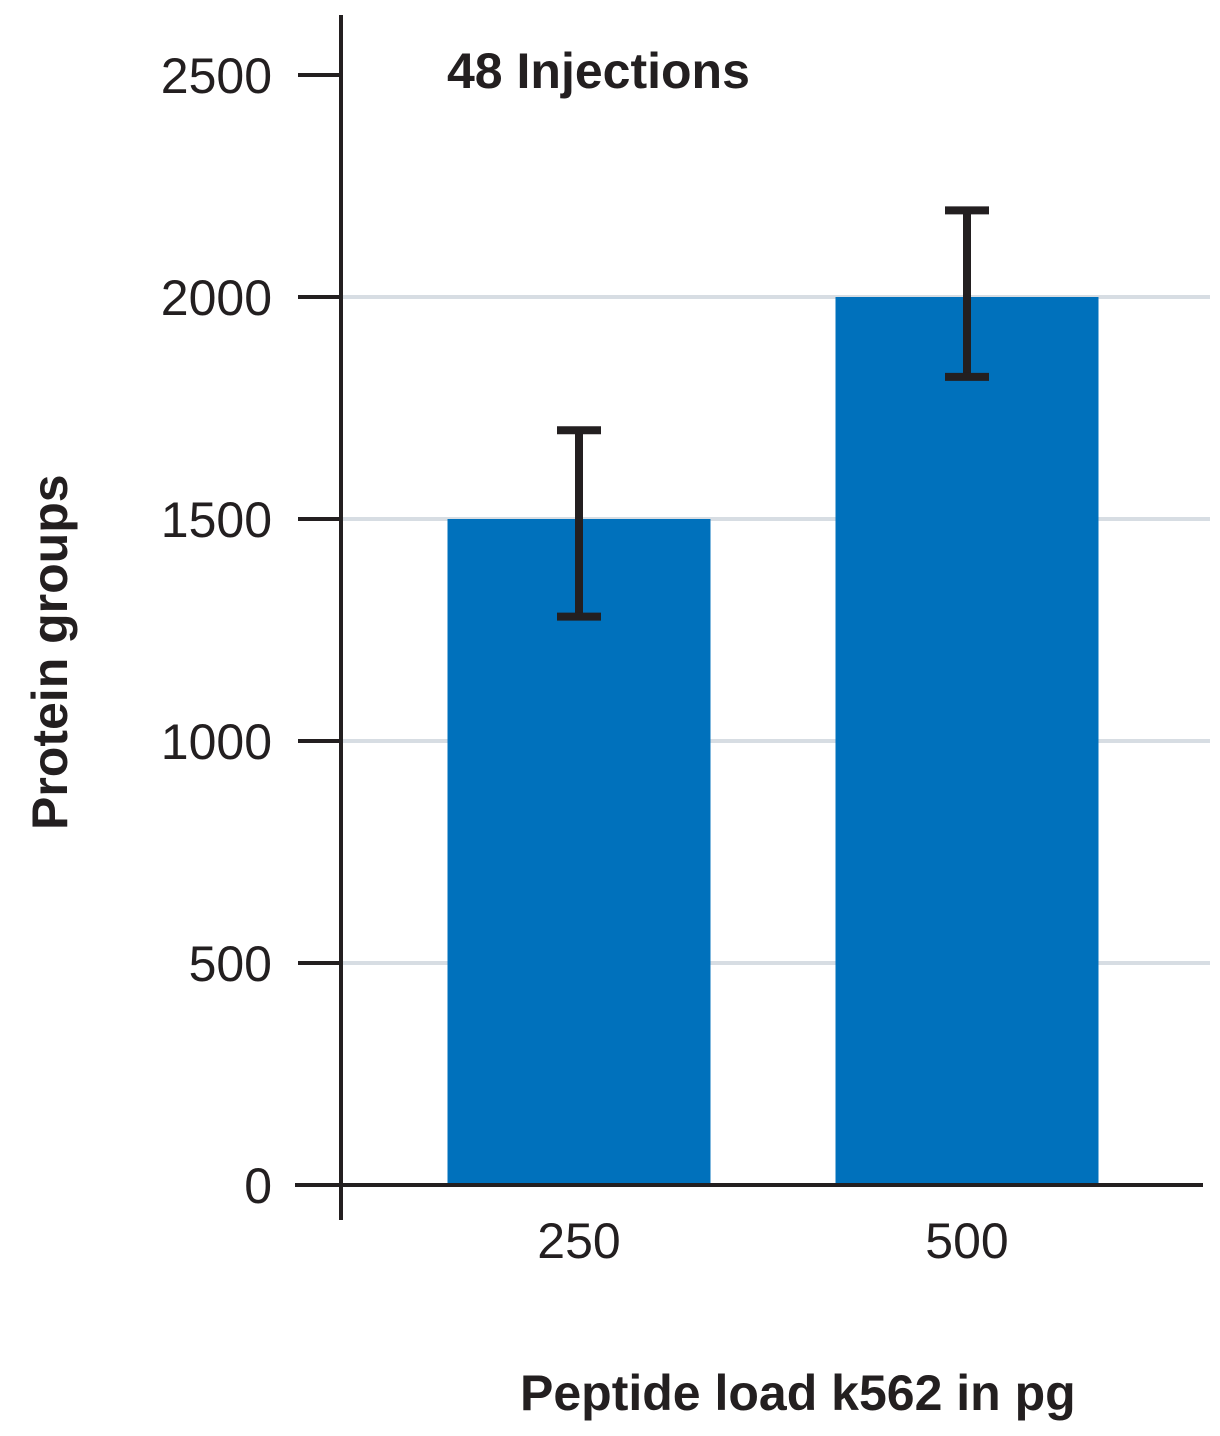  What do you see at coordinates (216, 742) in the screenshot?
I see `y-tick-label-1000: 1000` at bounding box center [216, 742].